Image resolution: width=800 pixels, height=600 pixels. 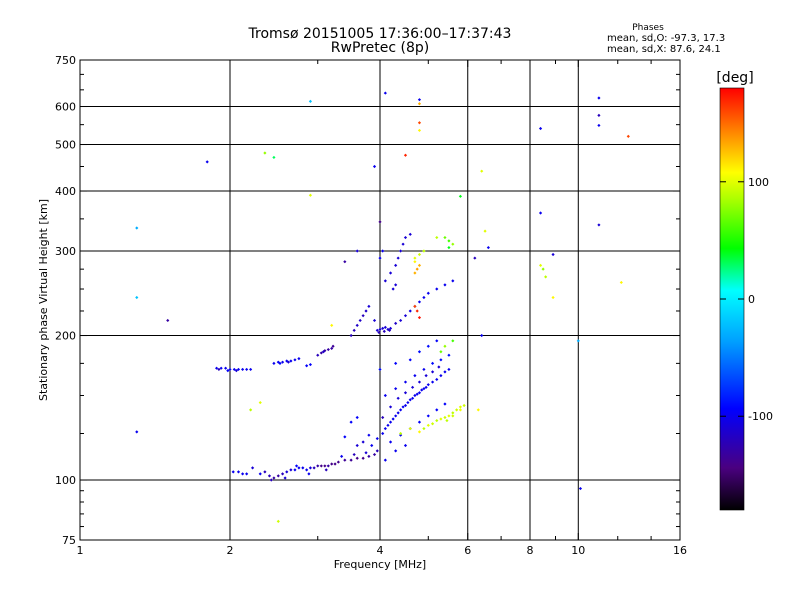 What do you see at coordinates (751, 299) in the screenshot?
I see `colorbar-tick-label: 0` at bounding box center [751, 299].